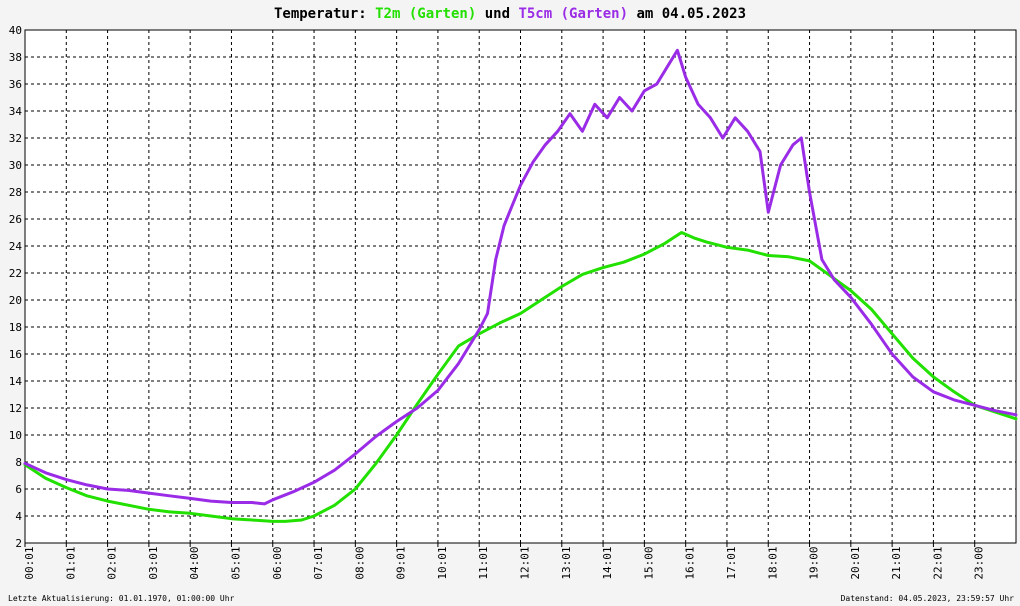 This screenshot has height=606, width=1020. I want to click on x-tick-label: 01:01, so click(70, 562).